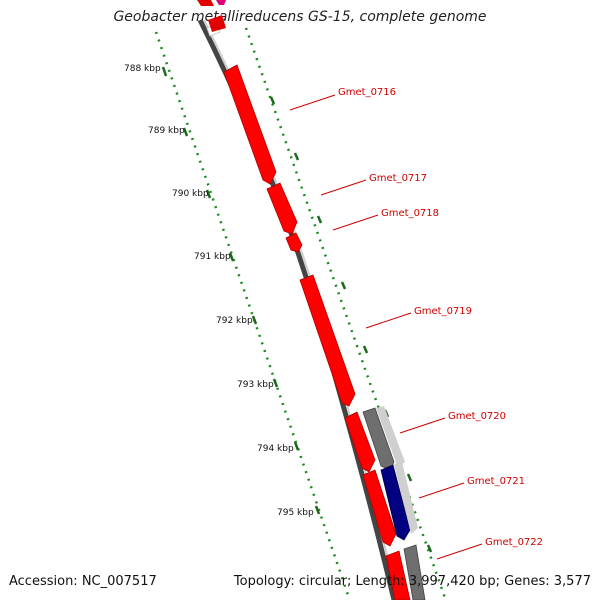 This screenshot has width=600, height=600. What do you see at coordinates (275, 449) in the screenshot?
I see `ruler-label: 794 kbp` at bounding box center [275, 449].